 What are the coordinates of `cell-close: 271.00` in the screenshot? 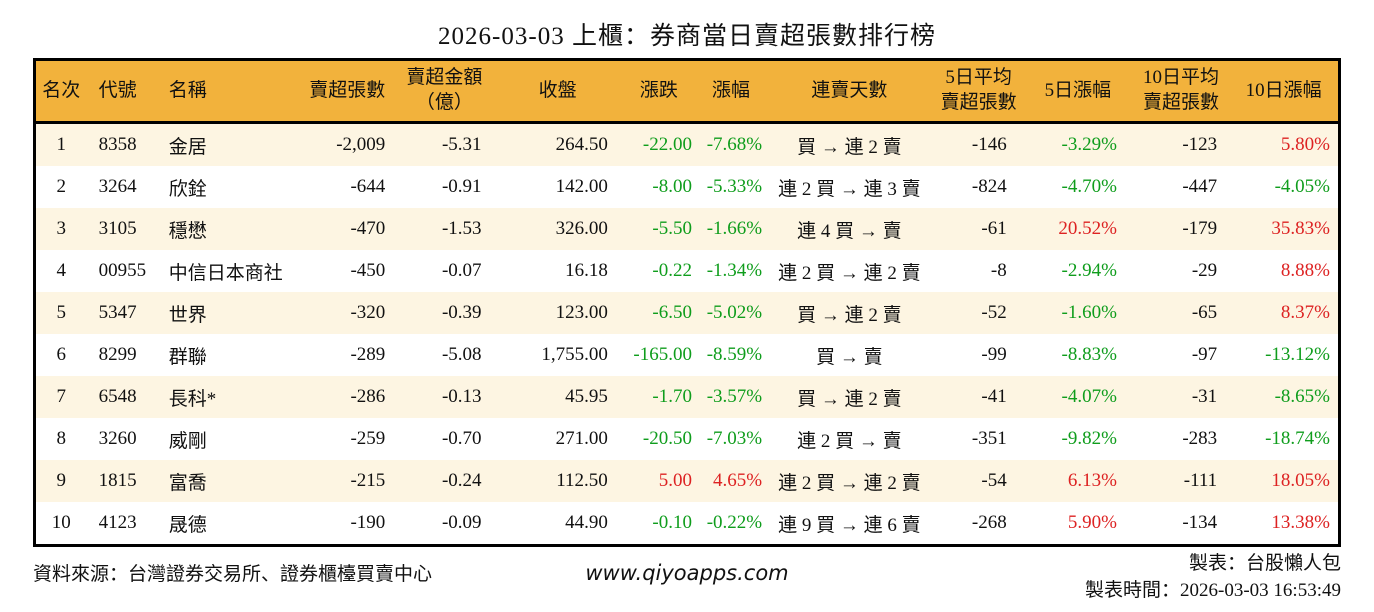 It's located at (581, 438).